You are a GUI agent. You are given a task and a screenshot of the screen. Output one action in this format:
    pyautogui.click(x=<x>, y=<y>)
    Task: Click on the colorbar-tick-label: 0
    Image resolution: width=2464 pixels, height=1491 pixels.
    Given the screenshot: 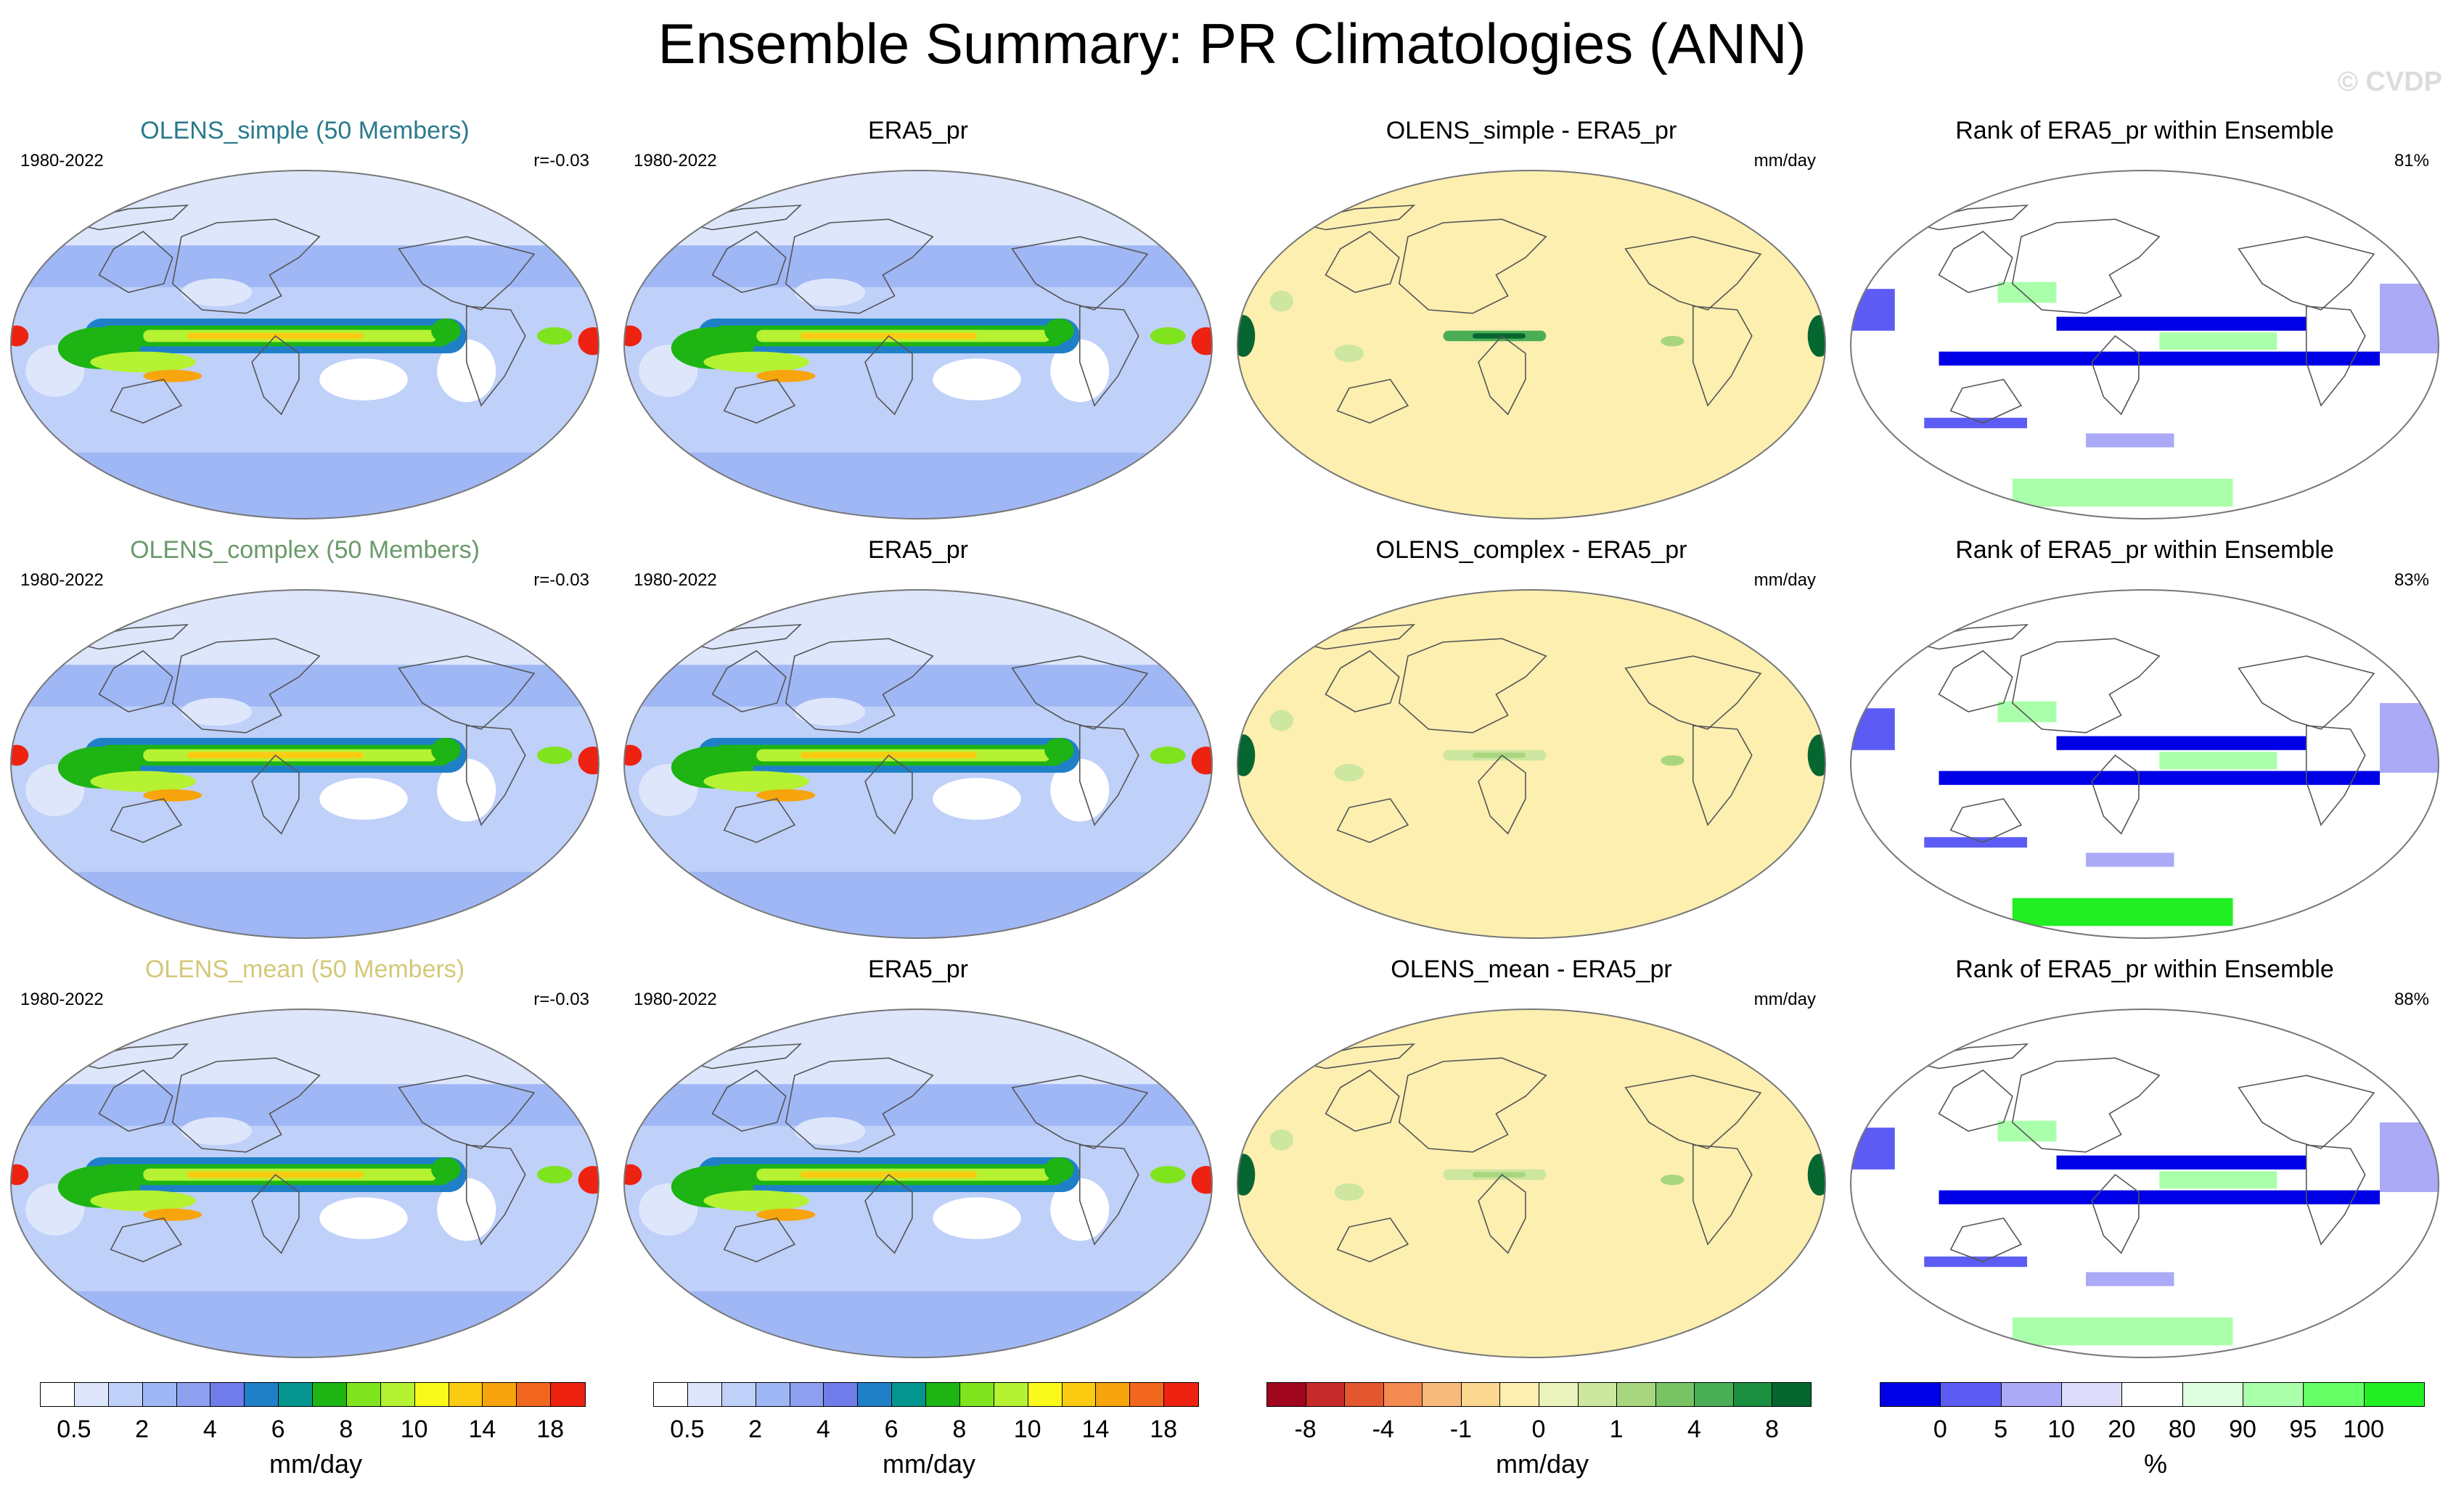 What is the action you would take?
    pyautogui.click(x=1940, y=1429)
    